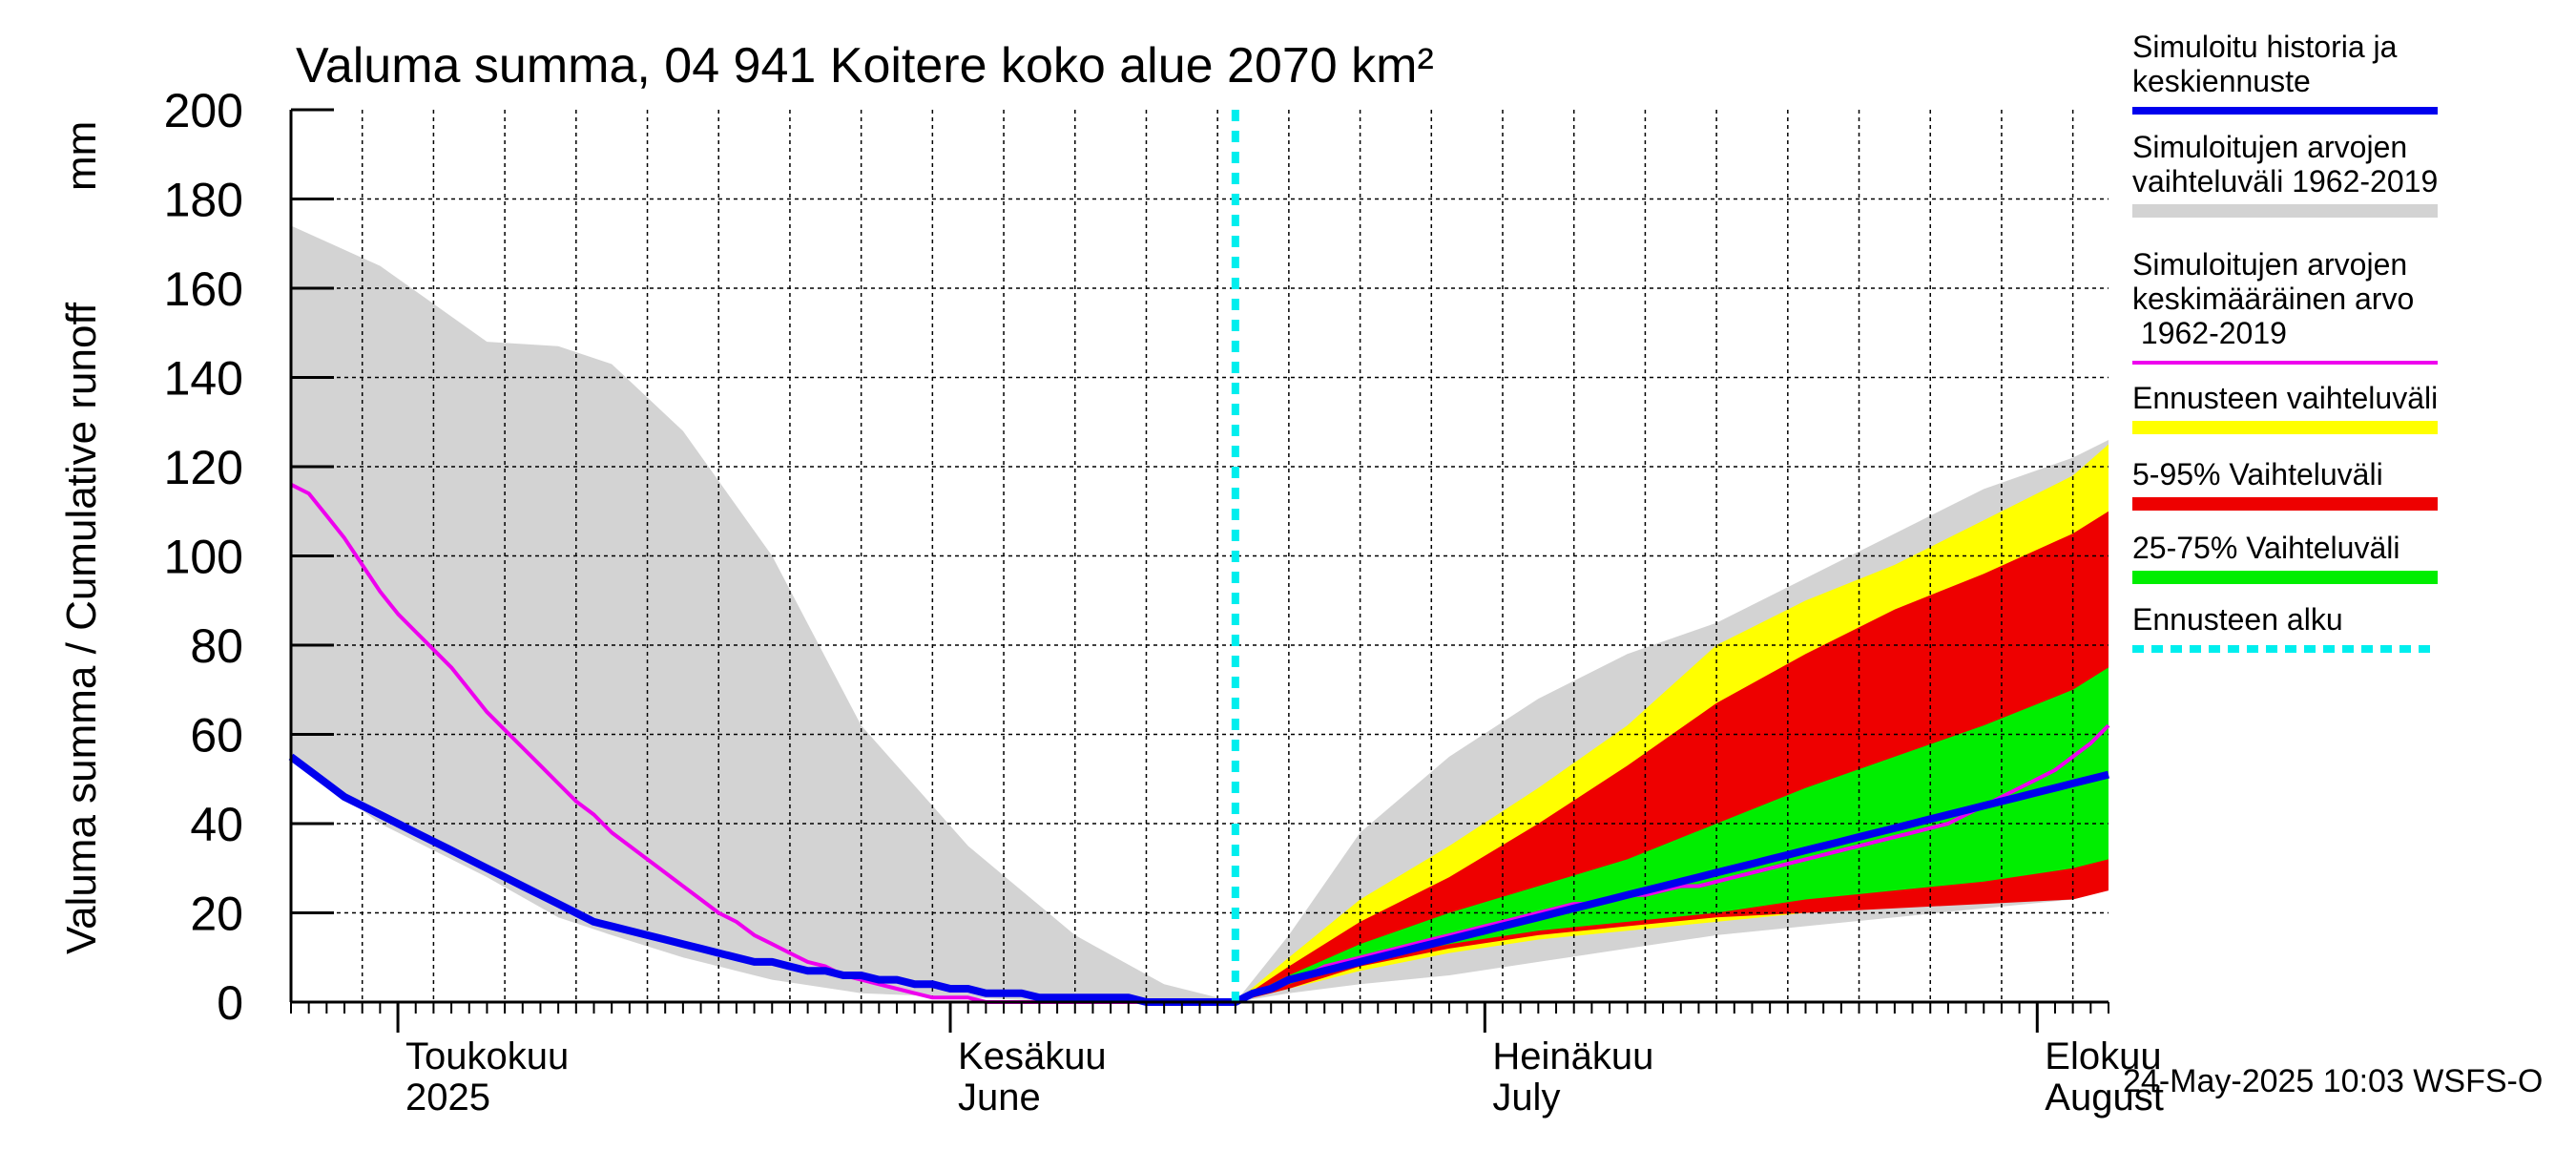 The image size is (2576, 1150). Describe the element at coordinates (2221, 81) in the screenshot. I see `legend-label-line: keskiennuste` at that location.